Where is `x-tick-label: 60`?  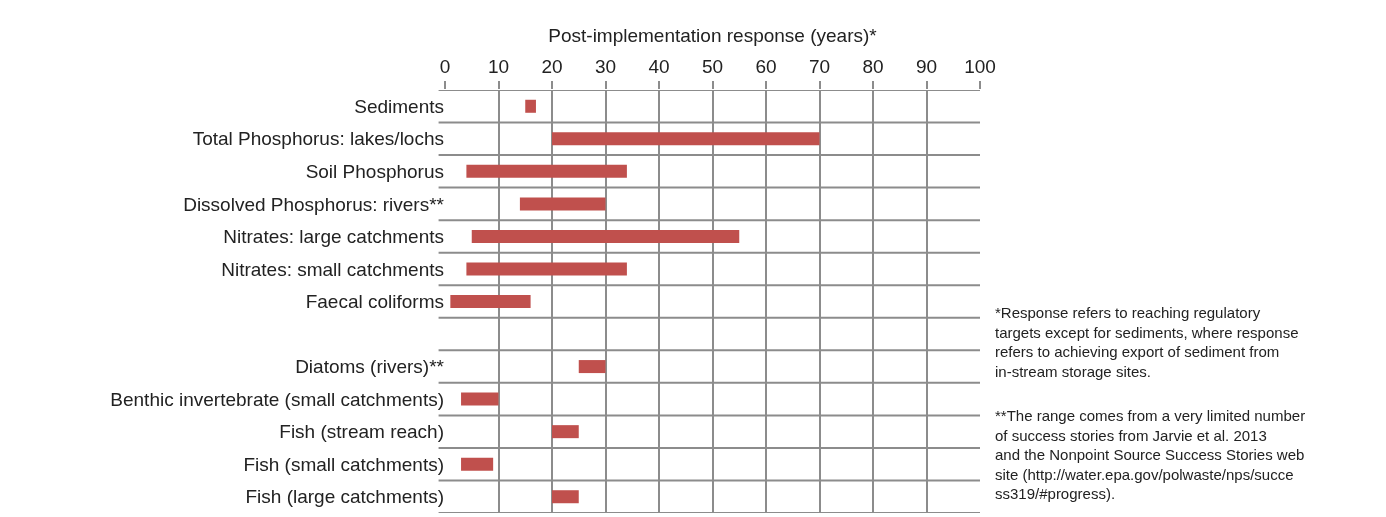 x-tick-label: 60 is located at coordinates (766, 67).